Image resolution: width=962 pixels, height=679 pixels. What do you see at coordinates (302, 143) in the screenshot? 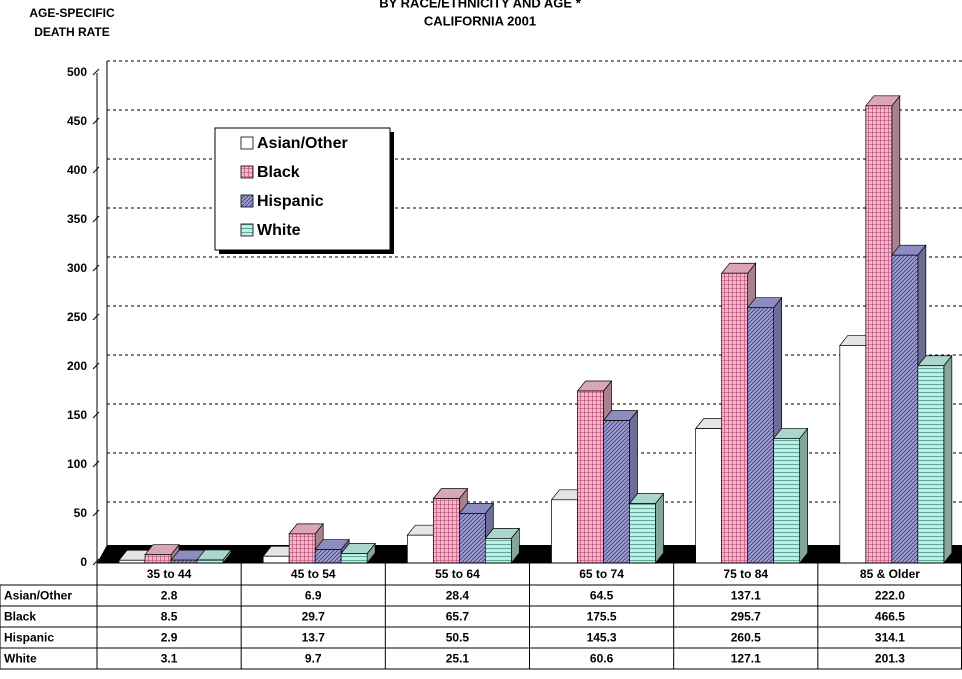
I see `legend-label: Asian/Other` at bounding box center [302, 143].